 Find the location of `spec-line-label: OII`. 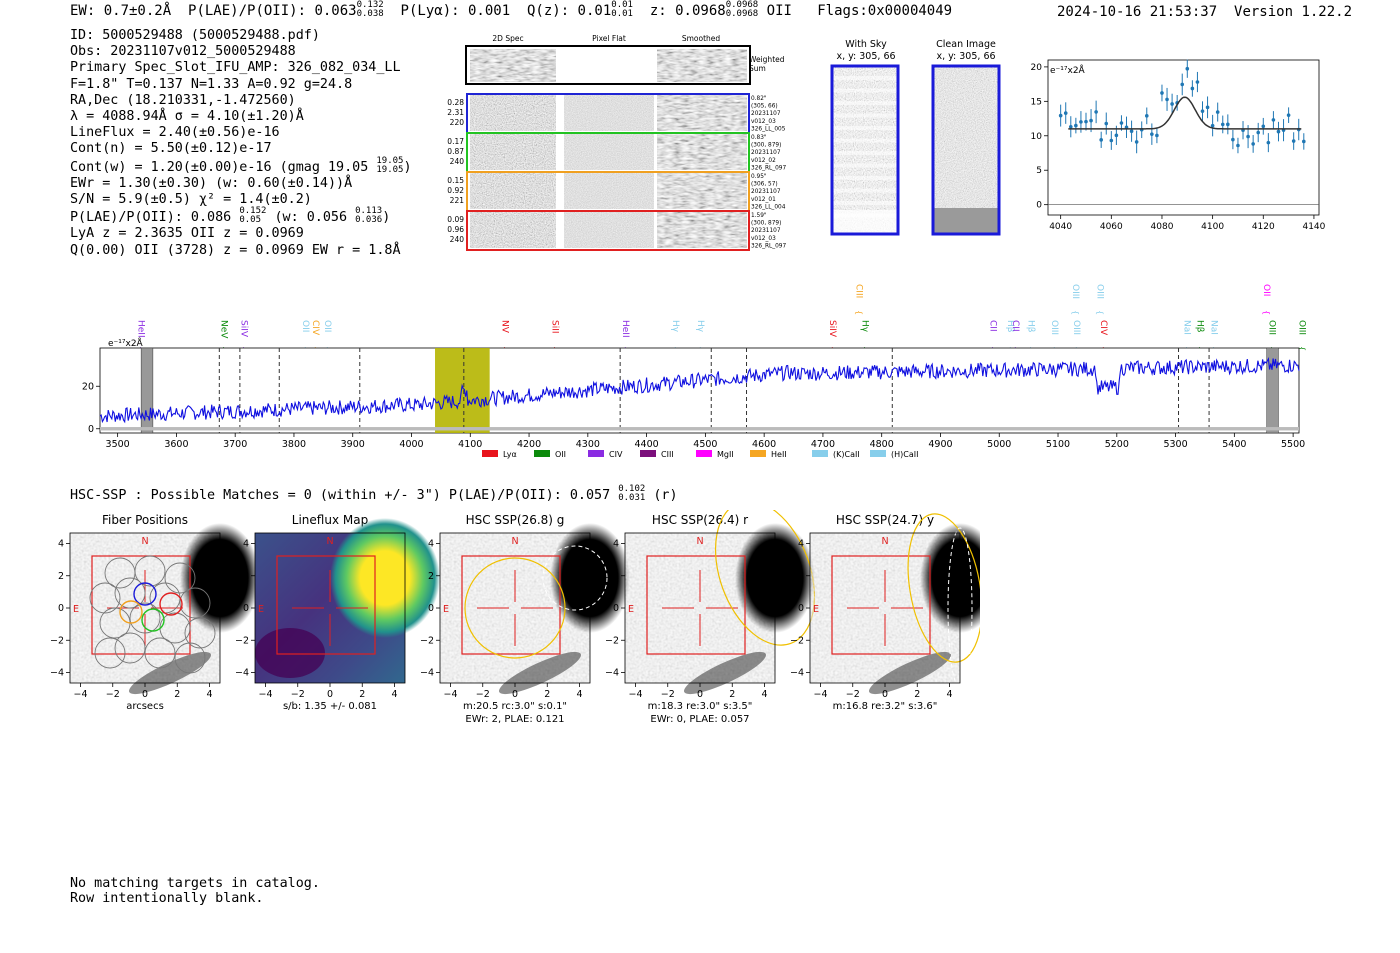

spec-line-label: OII is located at coordinates (305, 326).